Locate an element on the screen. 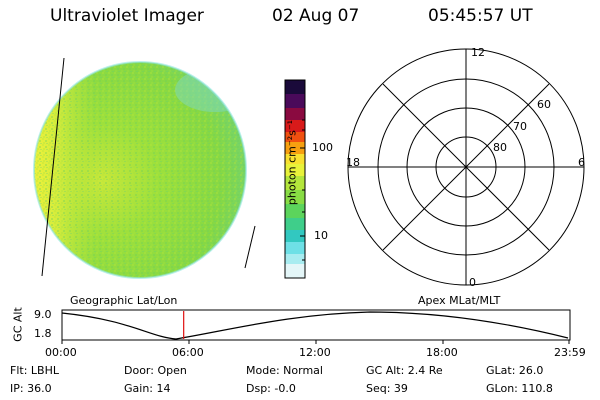 The height and width of the screenshot is (400, 600). mlat-label-70: 70 is located at coordinates (520, 126).